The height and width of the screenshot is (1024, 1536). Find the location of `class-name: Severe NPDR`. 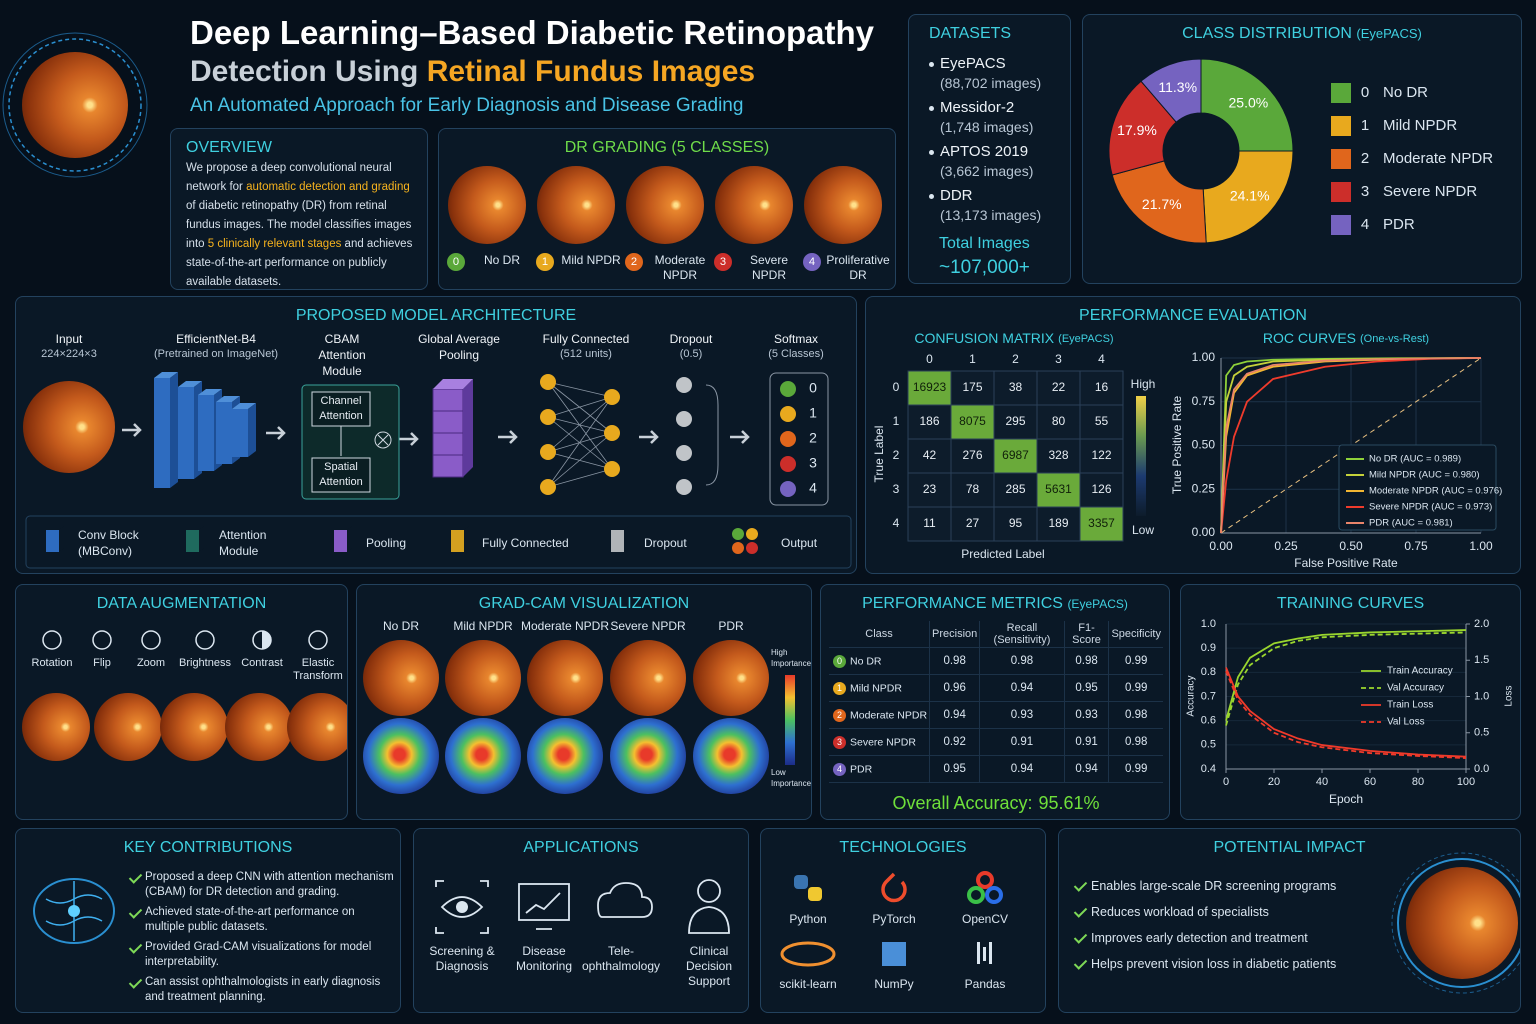

class-name: Severe NPDR is located at coordinates (883, 741).